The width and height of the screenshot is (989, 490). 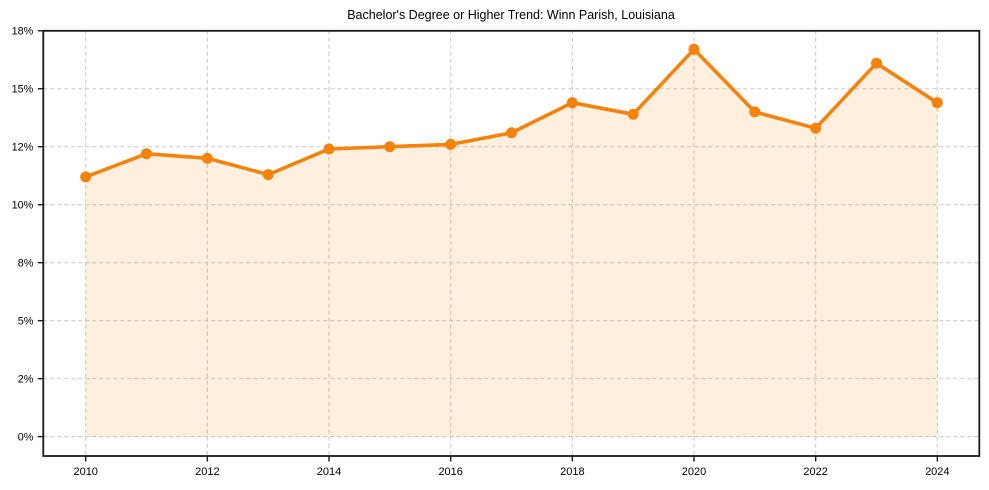 I want to click on x-tick-label: 2010, so click(x=85, y=472).